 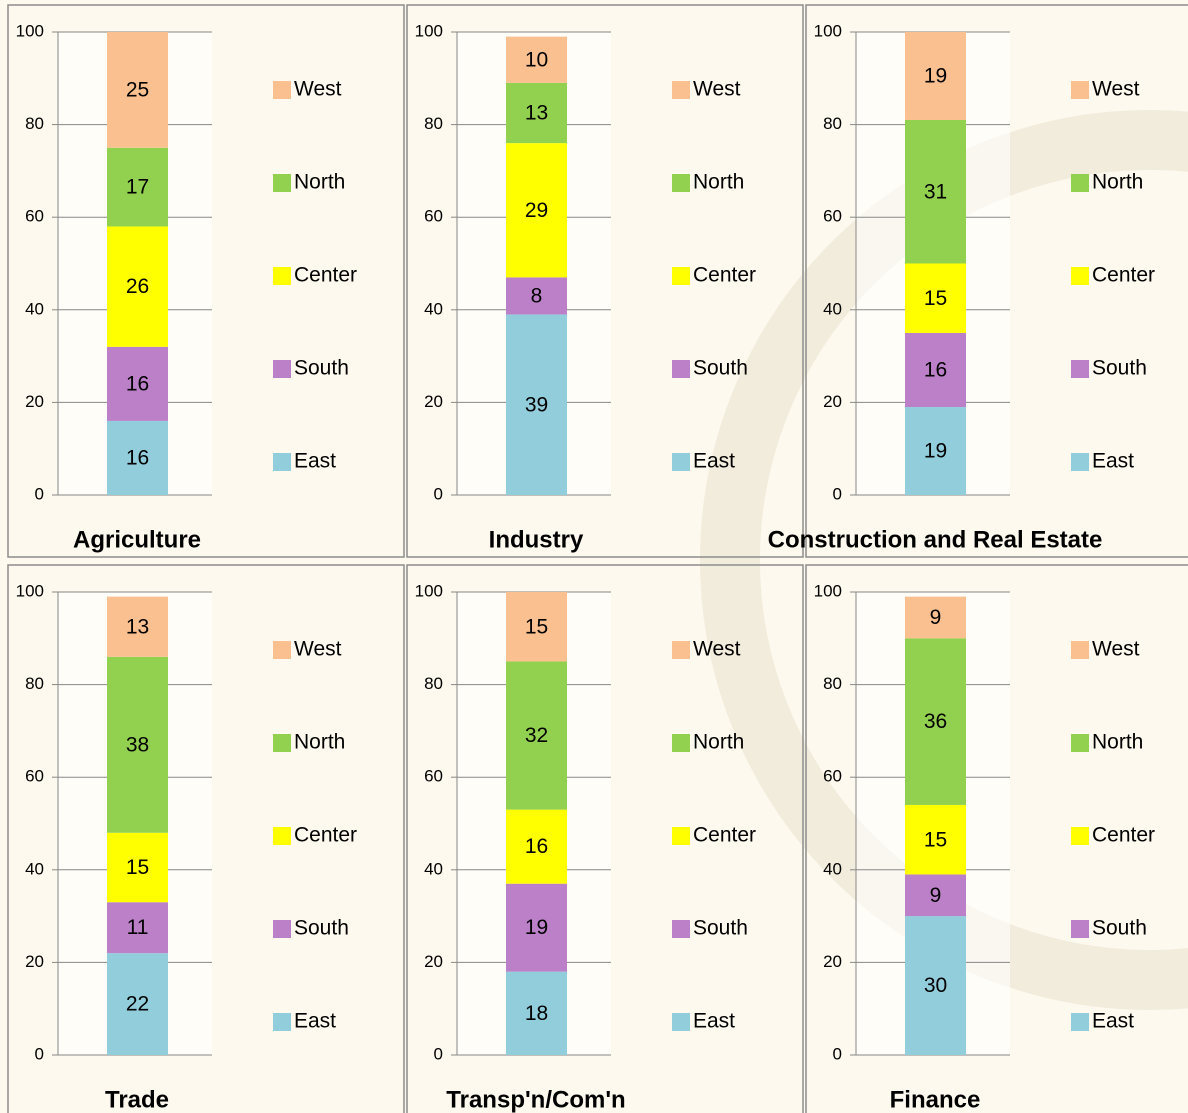 I want to click on y-tick-label: 100, so click(x=429, y=30).